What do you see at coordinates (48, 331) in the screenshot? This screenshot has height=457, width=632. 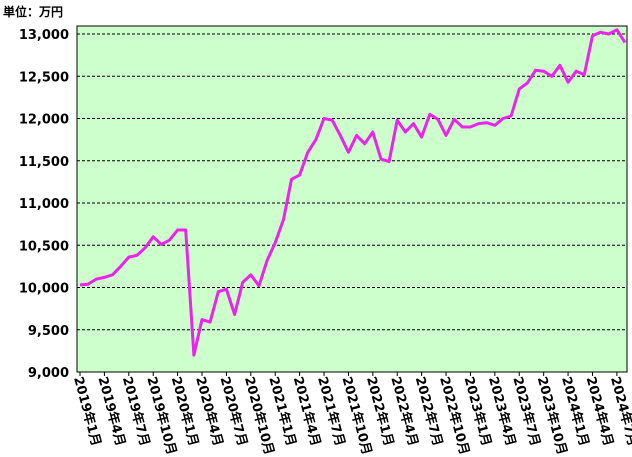 I see `y-tick-label: 9,500` at bounding box center [48, 331].